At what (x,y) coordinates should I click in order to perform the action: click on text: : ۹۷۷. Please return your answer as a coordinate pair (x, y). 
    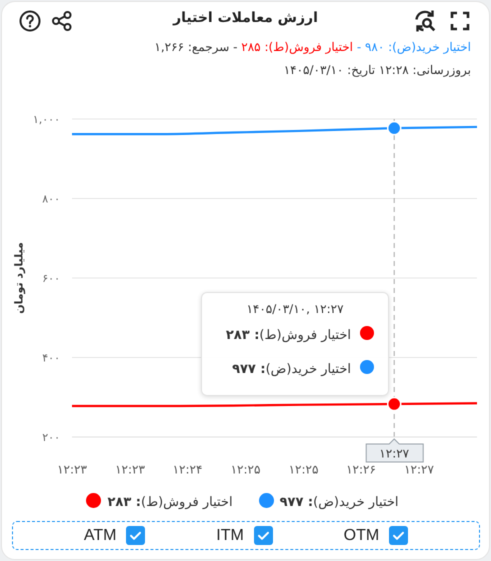
    Looking at the image, I should click on (297, 502).